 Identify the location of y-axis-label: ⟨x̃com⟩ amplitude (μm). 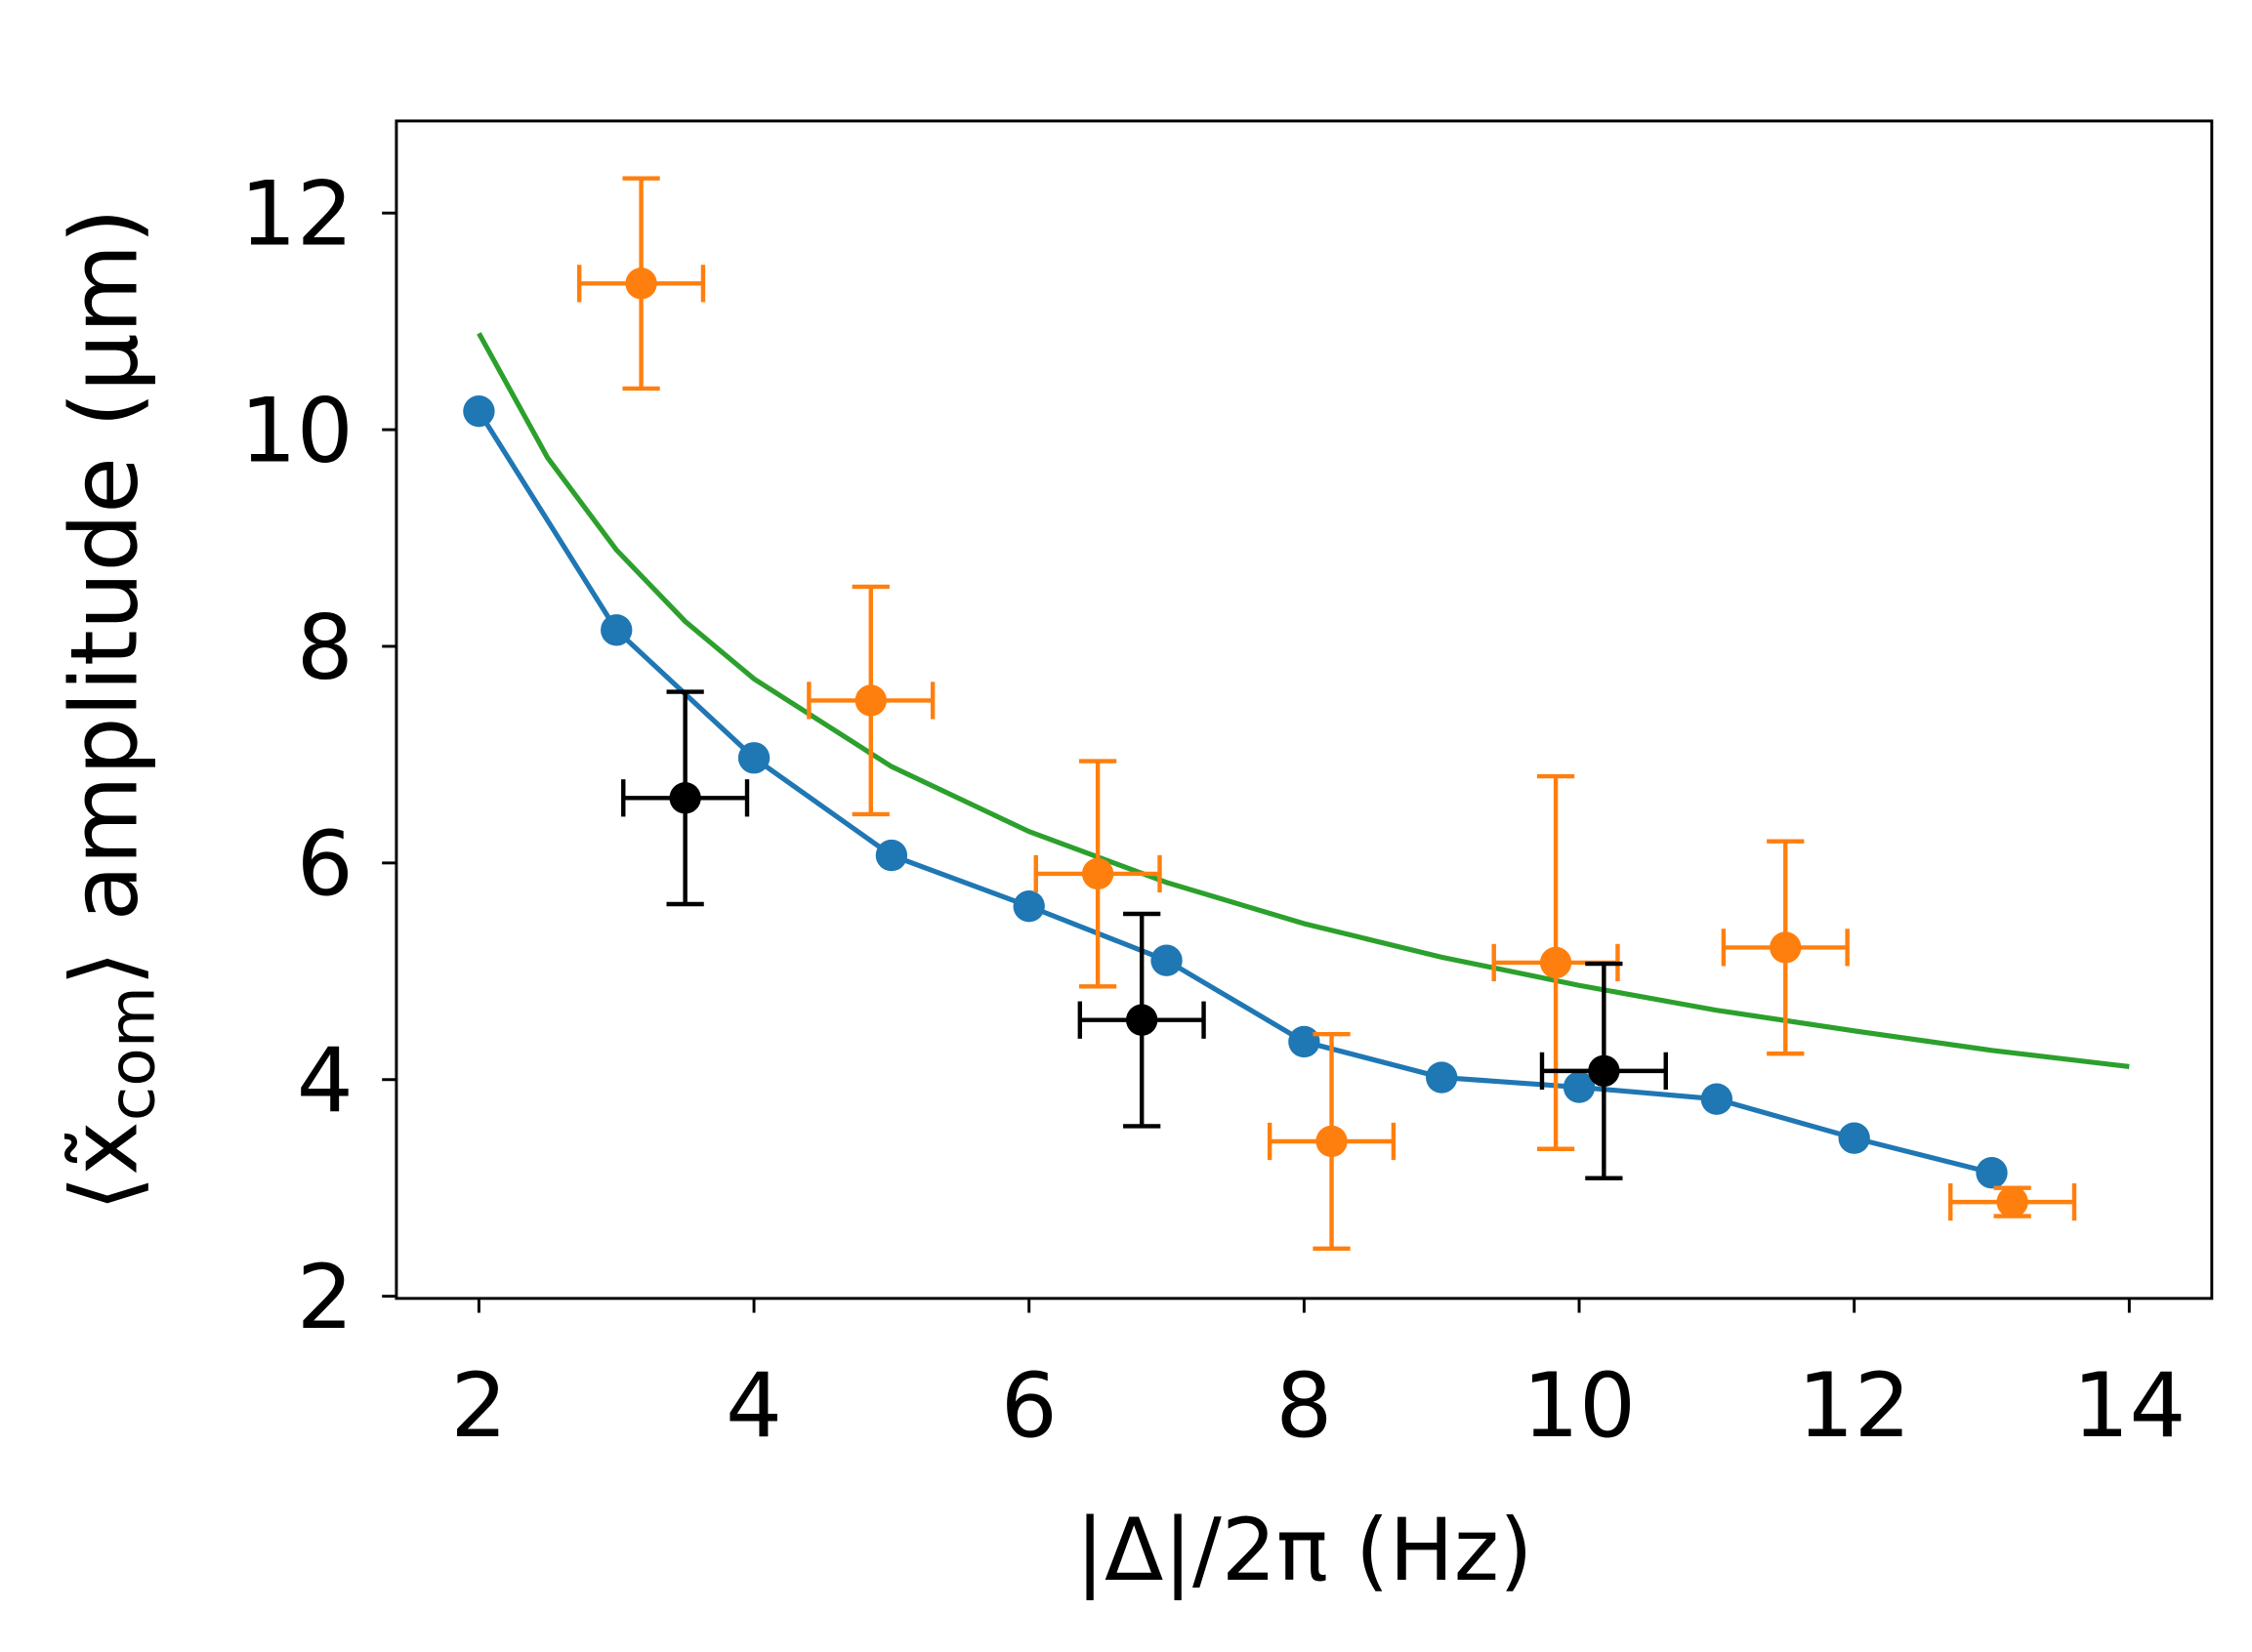
(111, 710).